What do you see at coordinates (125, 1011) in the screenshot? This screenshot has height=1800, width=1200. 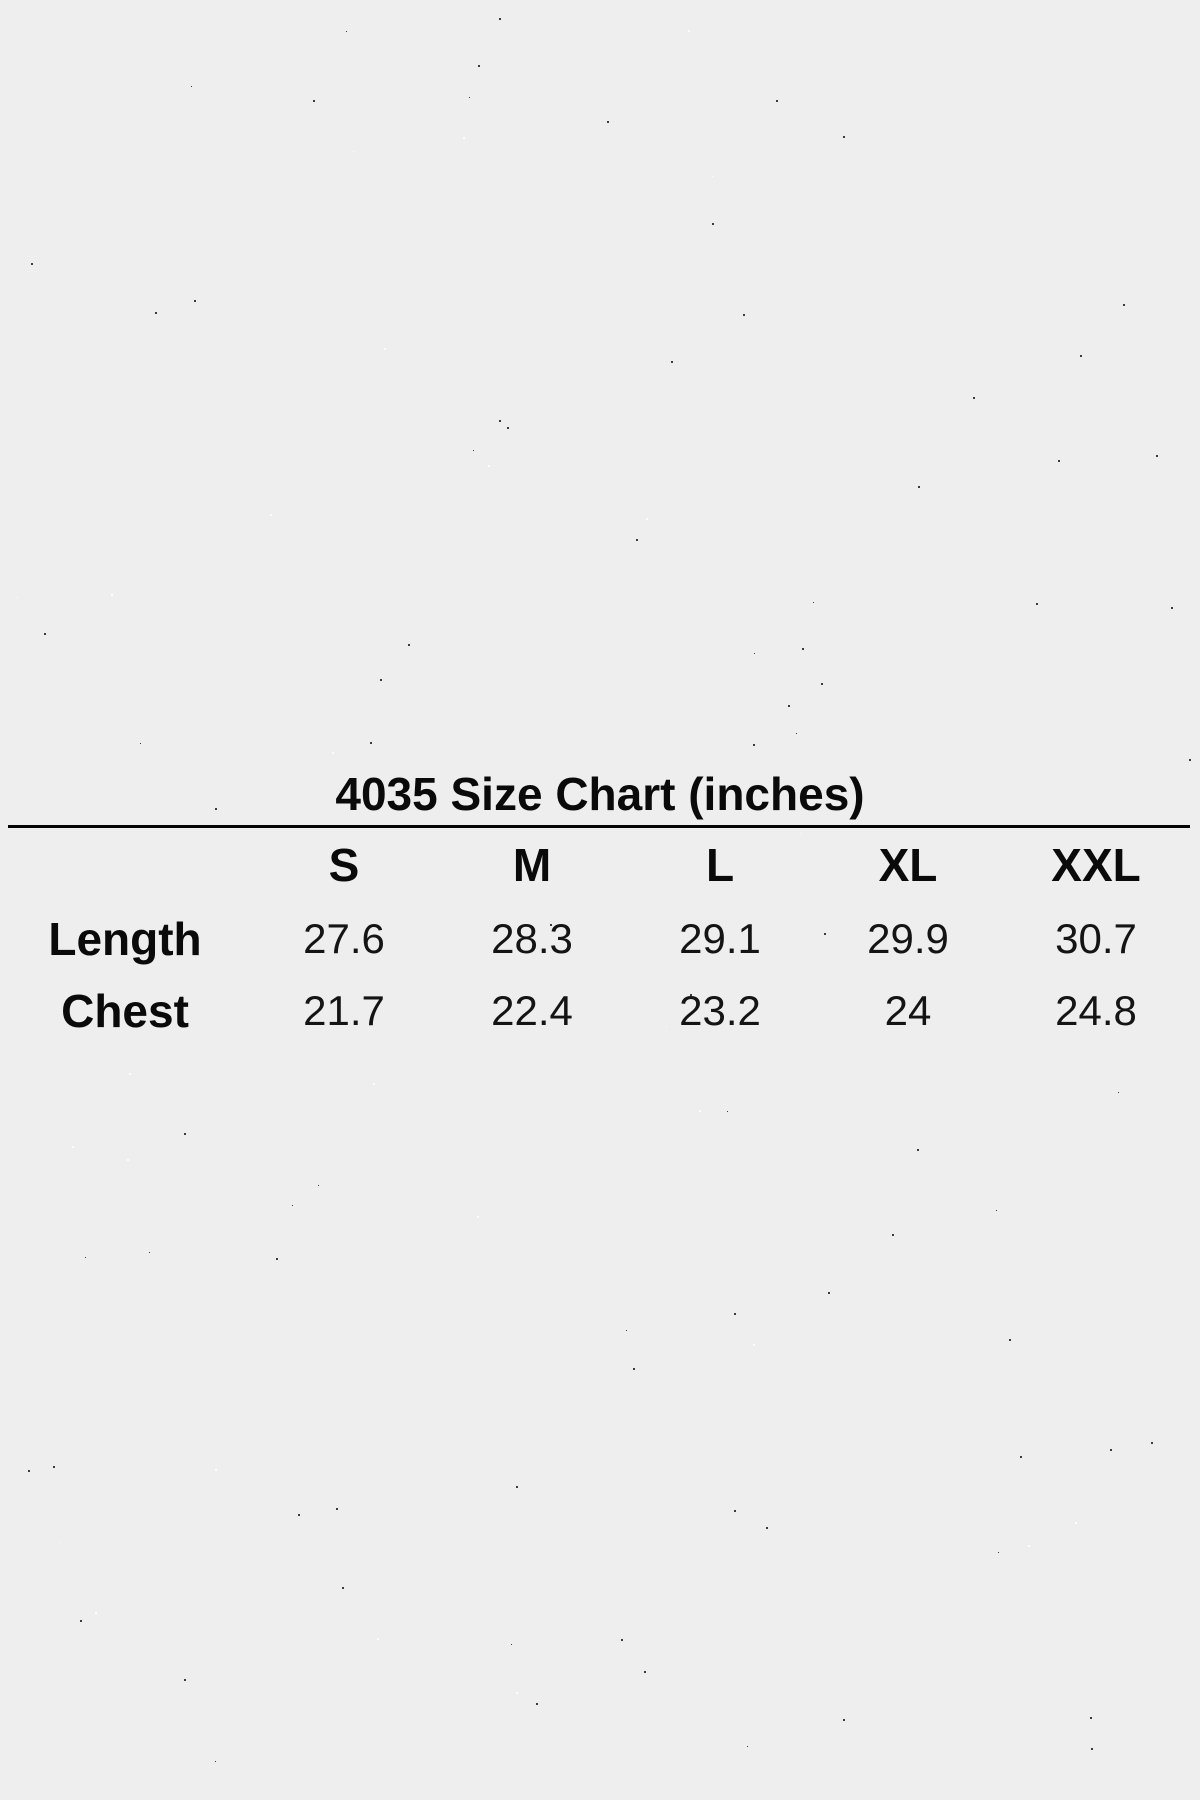 I see `row-label-chest: Chest` at bounding box center [125, 1011].